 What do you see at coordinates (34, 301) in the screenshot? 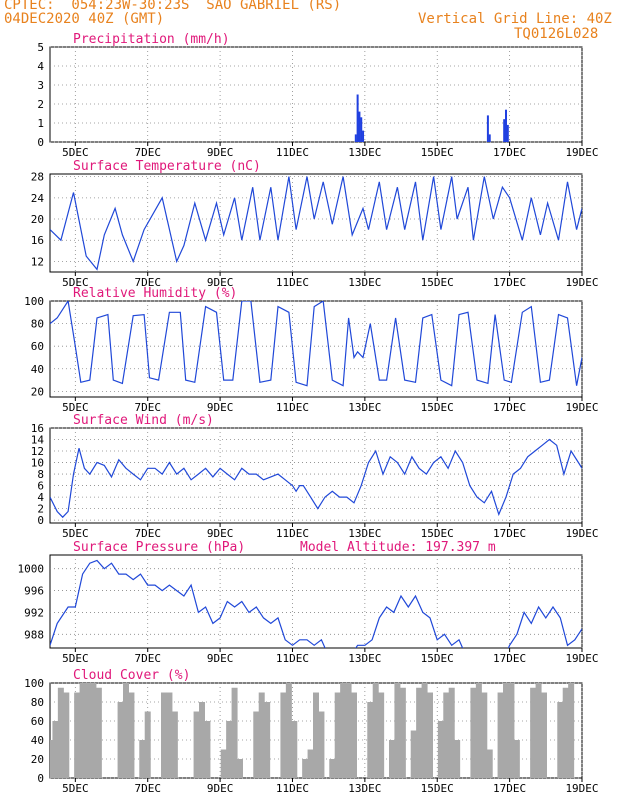
I see `y-tick-label: 100` at bounding box center [34, 301].